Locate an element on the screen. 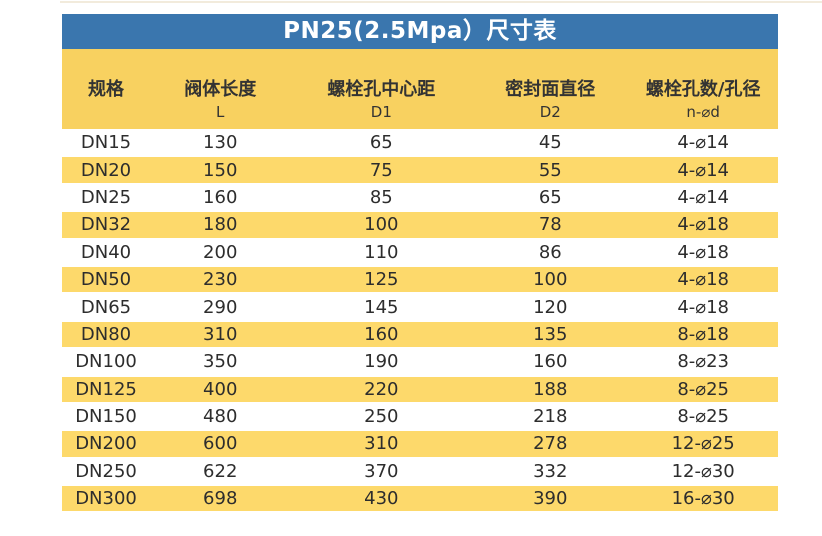 This screenshot has height=536, width=822. value-cell: 8-⌀18 is located at coordinates (703, 334).